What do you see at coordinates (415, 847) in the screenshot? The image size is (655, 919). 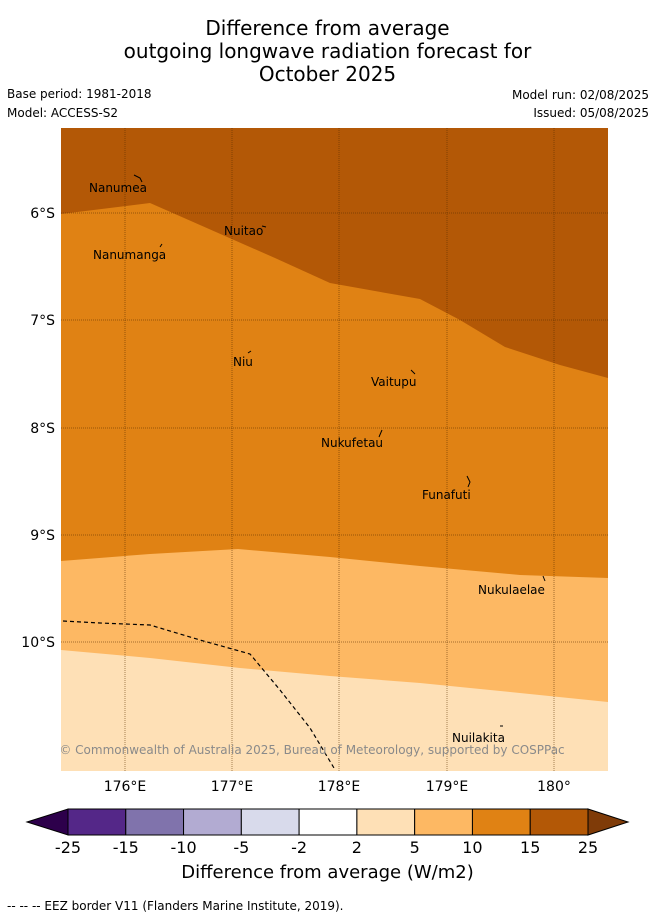 I see `colorbar-tick-label: 5` at bounding box center [415, 847].